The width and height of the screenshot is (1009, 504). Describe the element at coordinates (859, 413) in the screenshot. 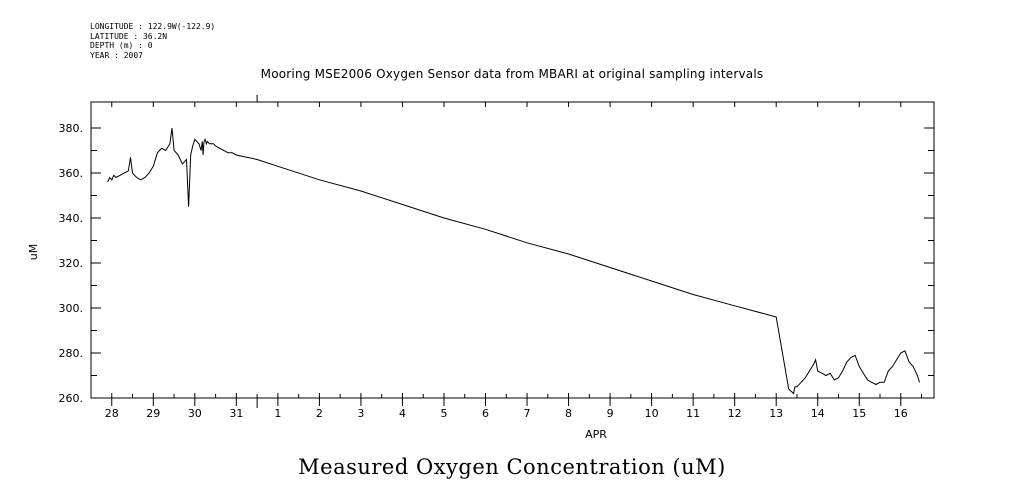

I see `x-tick-label: 15` at that location.